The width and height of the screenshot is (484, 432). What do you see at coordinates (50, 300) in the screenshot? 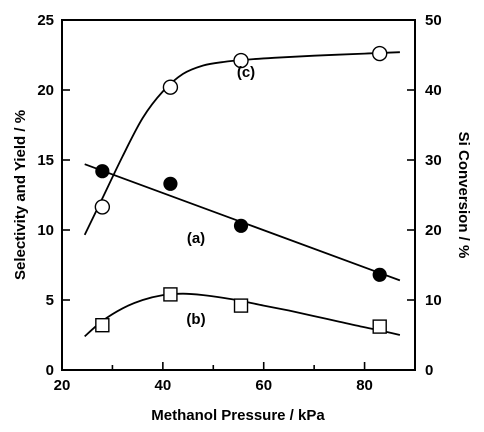
I see `y-tick-label: 5` at bounding box center [50, 300].